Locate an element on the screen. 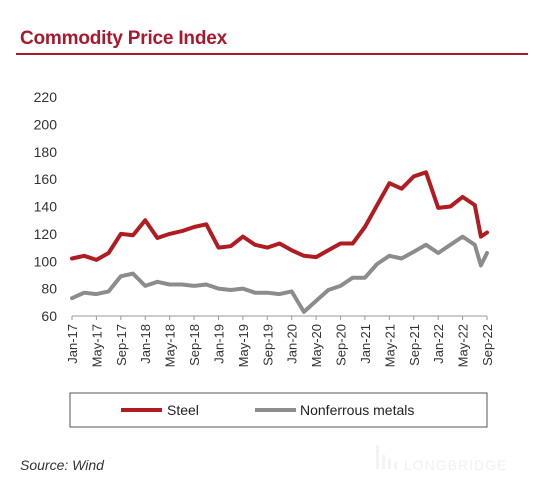 Image resolution: width=535 pixels, height=488 pixels. legend-label-nonferrous: Nonferrous metals is located at coordinates (357, 410).